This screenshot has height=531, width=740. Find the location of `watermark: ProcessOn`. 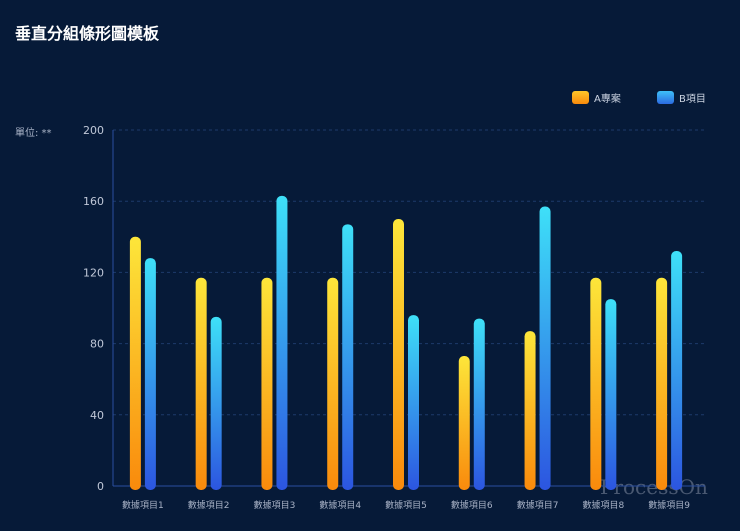

watermark: ProcessOn is located at coordinates (654, 487).